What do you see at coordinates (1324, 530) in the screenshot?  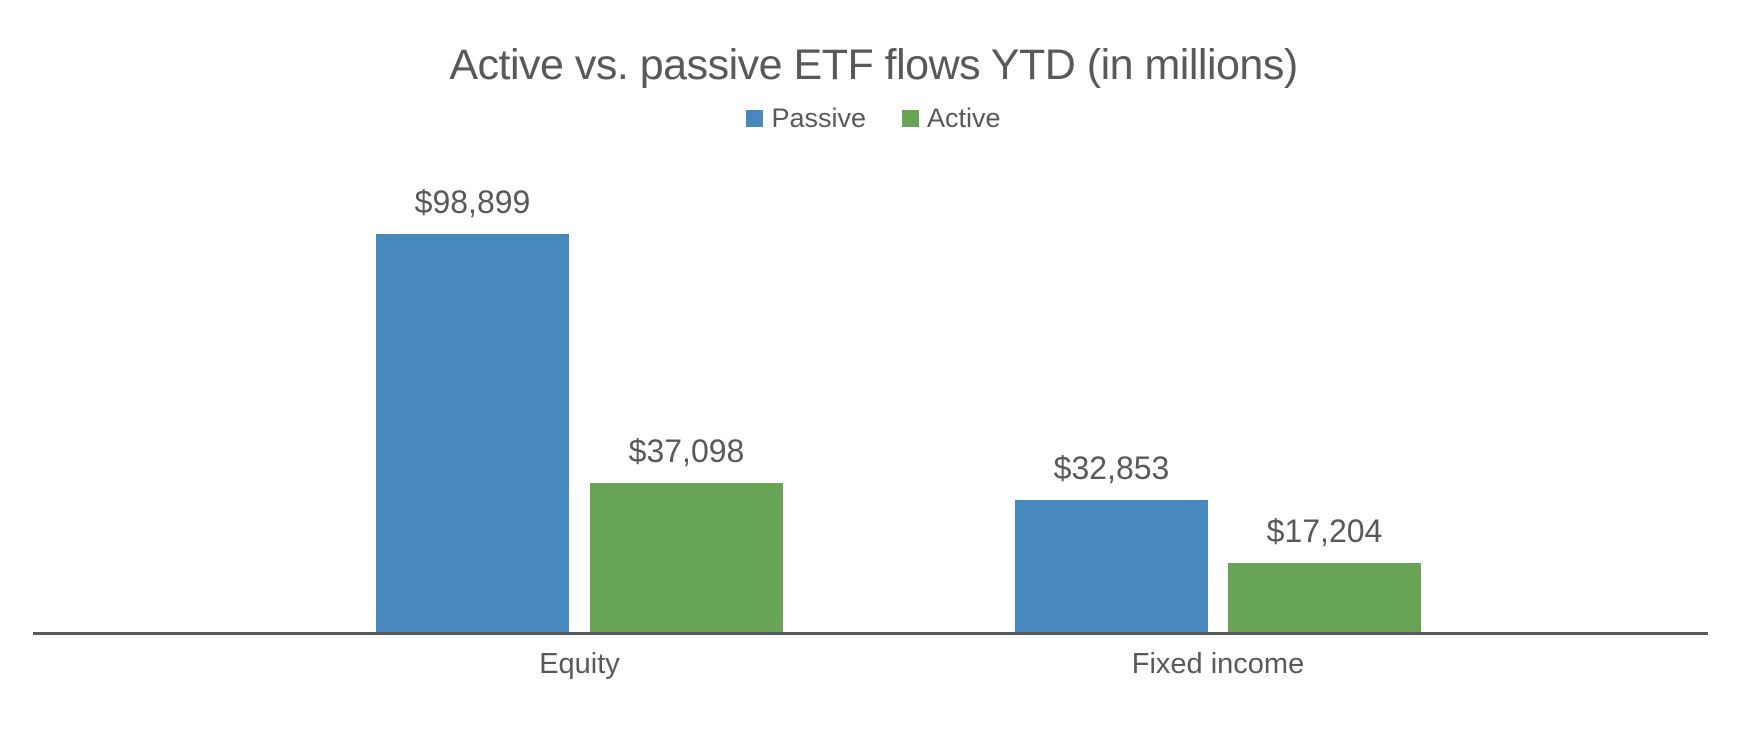 I see `bar-value-label-fixed-active: $17,204` at bounding box center [1324, 530].